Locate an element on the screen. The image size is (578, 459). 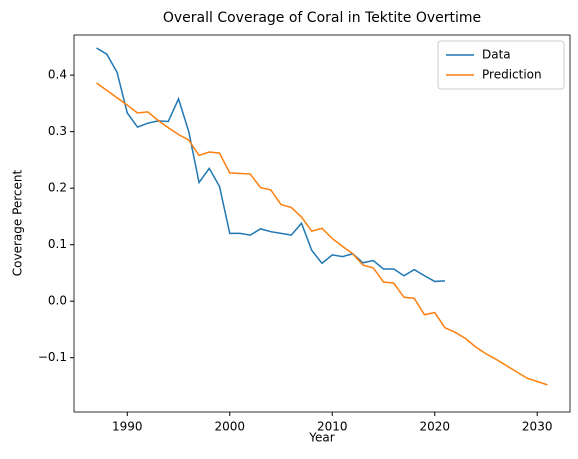
y-tick-label: −0.1 is located at coordinates (52, 357).